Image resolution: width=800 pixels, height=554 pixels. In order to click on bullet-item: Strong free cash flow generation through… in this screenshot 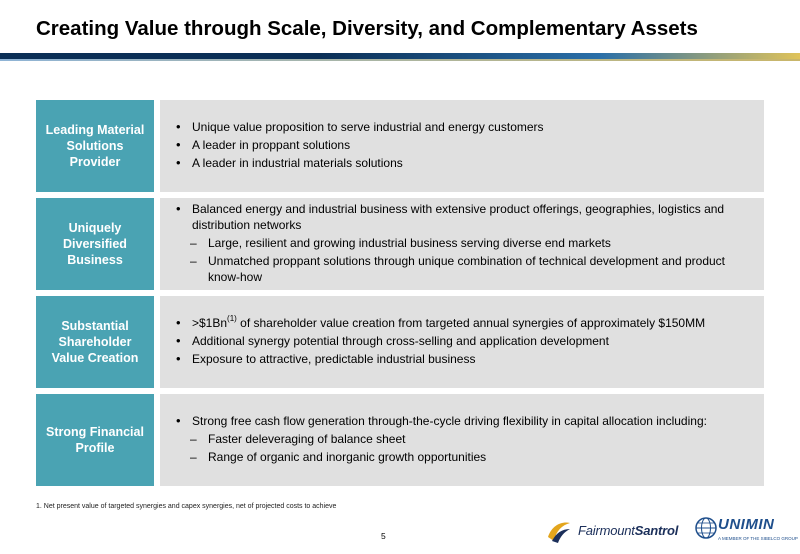, I will do `click(464, 421)`.